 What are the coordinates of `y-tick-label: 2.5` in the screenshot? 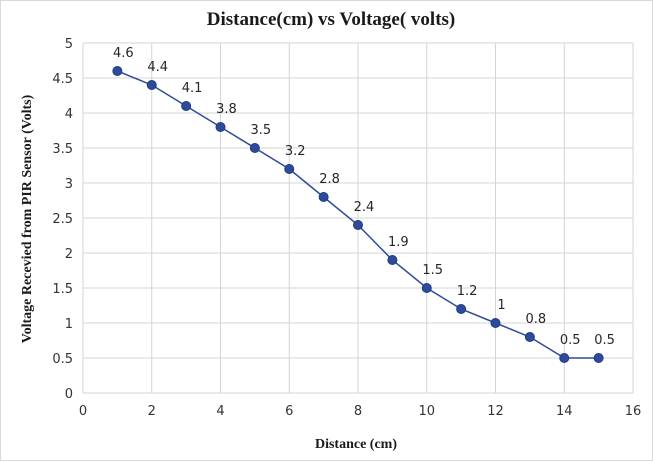 It's located at (62, 219).